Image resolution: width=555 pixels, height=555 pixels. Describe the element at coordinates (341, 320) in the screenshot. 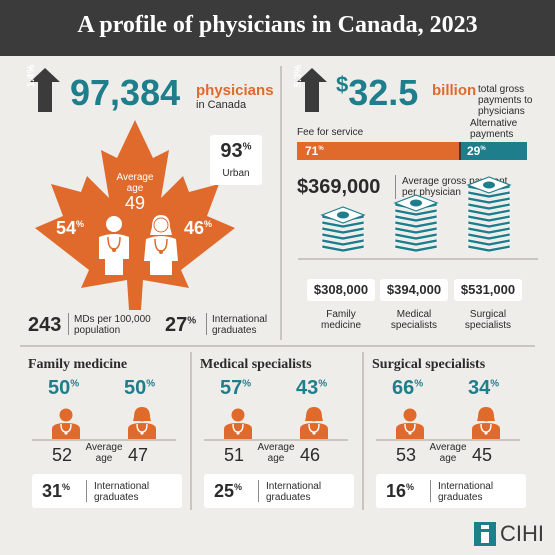

I see `label-family: Family medicine` at that location.